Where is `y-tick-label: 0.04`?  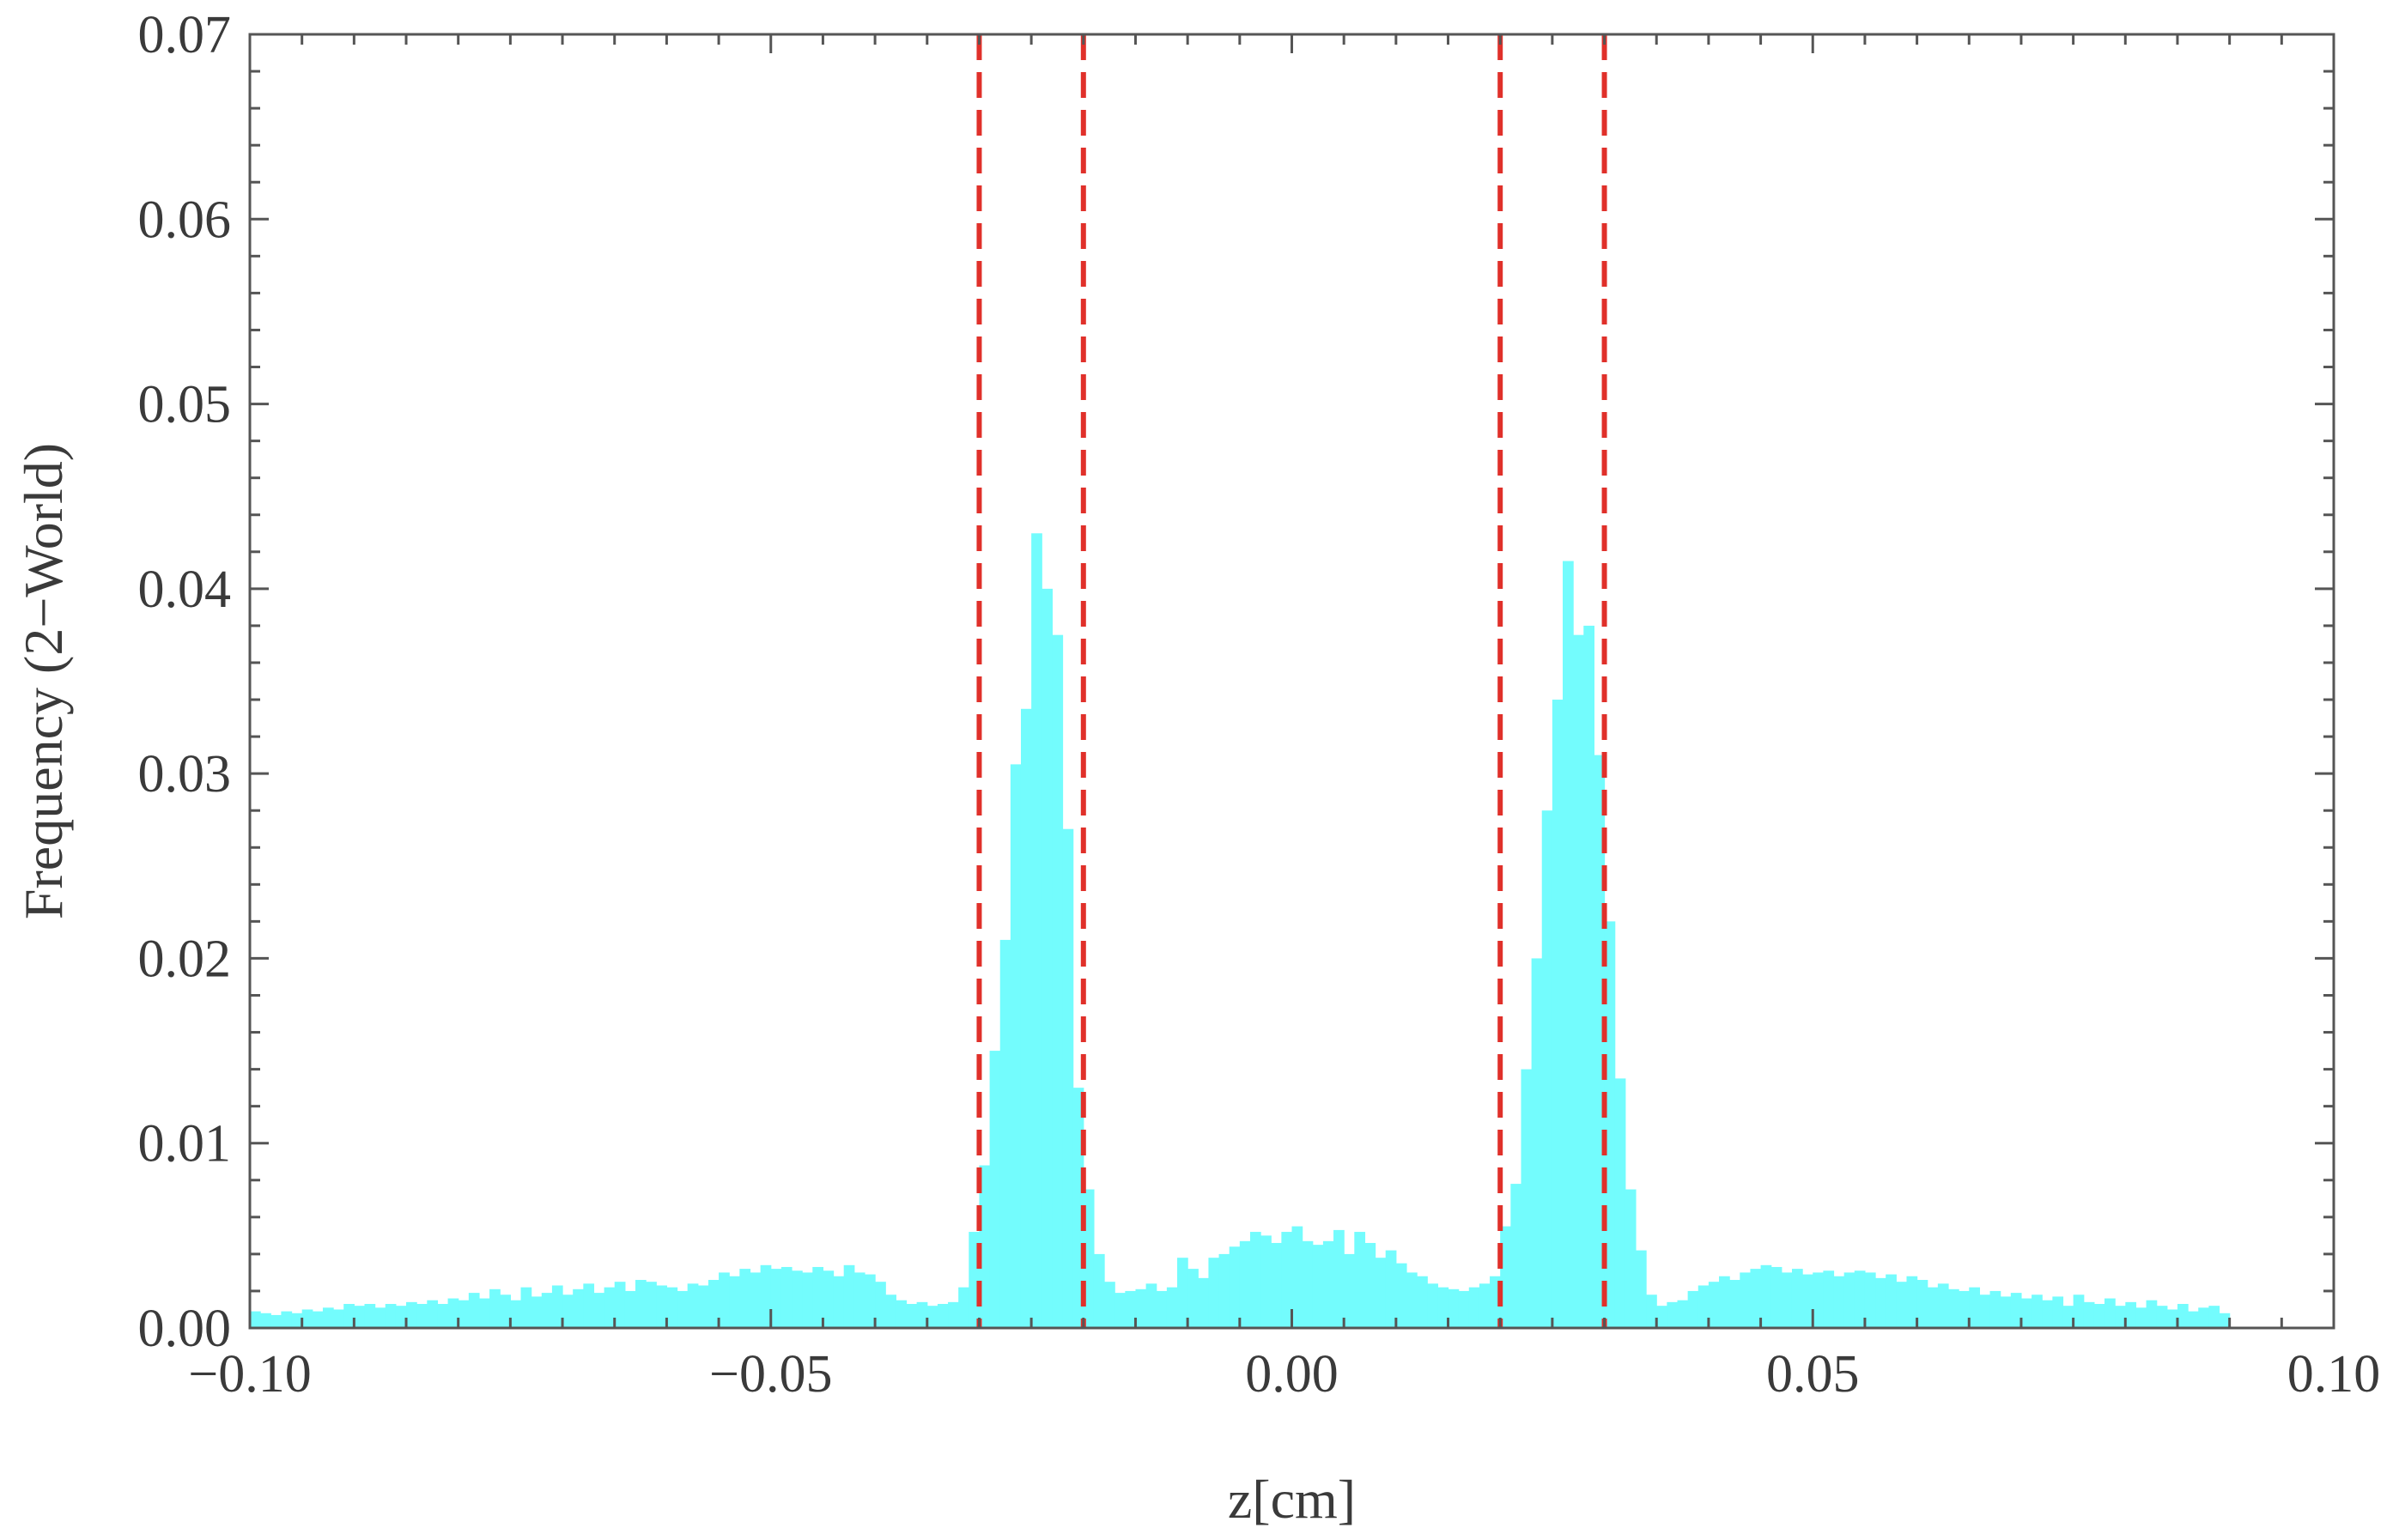 y-tick-label: 0.04 is located at coordinates (185, 590).